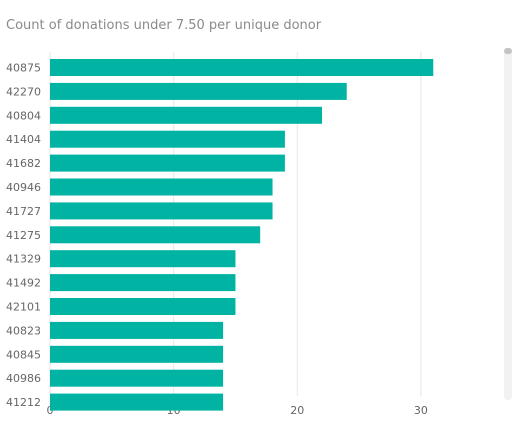 This screenshot has width=524, height=427. Describe the element at coordinates (23, 235) in the screenshot. I see `y-category-label: 41275` at that location.